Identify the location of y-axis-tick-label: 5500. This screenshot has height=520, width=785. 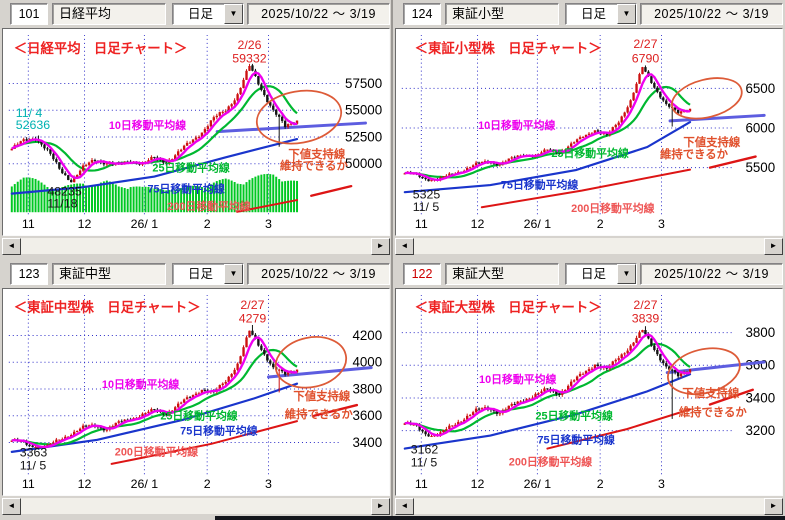
(760, 167).